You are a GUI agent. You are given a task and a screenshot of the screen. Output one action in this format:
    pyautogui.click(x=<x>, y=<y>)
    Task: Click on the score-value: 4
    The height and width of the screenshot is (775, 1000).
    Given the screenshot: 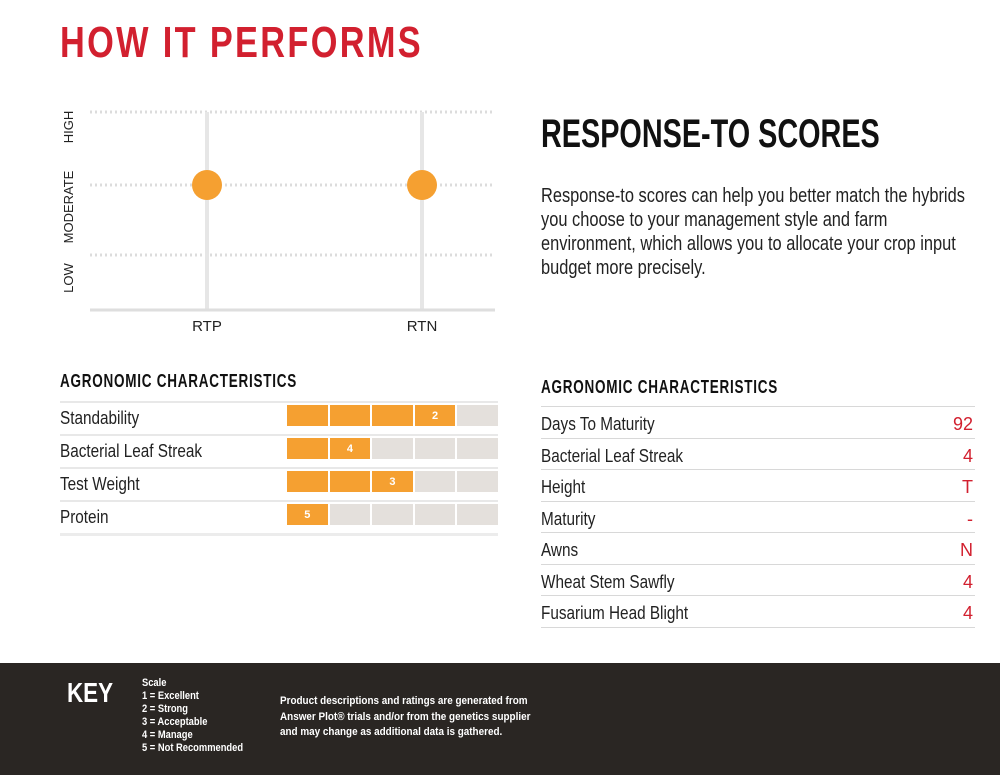 What is the action you would take?
    pyautogui.click(x=349, y=448)
    